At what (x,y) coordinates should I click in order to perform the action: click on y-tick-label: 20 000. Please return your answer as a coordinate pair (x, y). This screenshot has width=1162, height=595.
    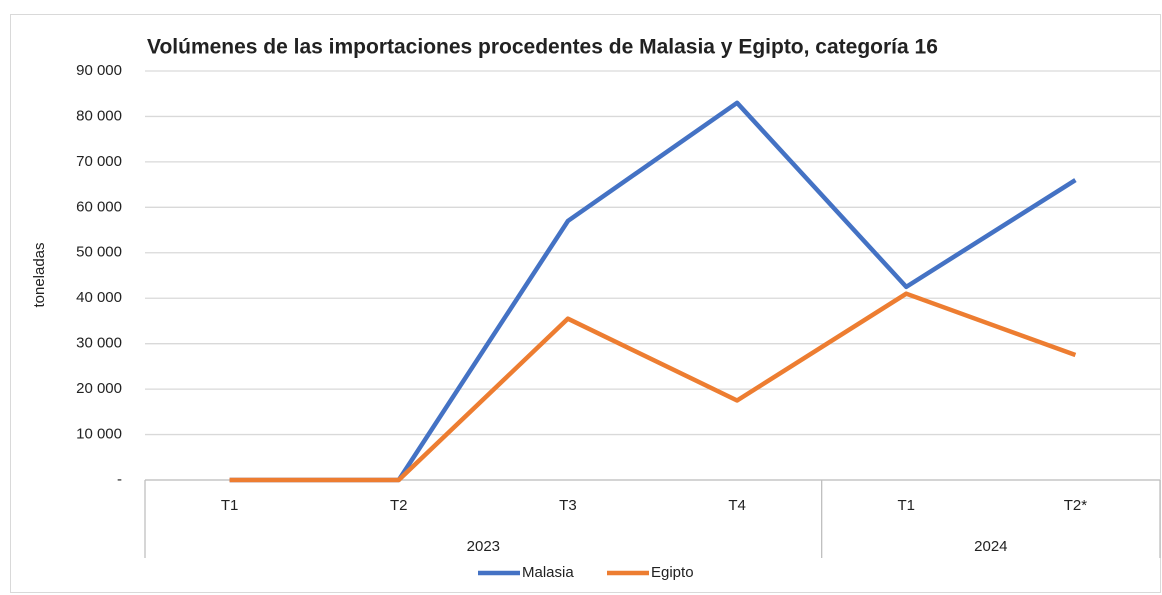
    Looking at the image, I should click on (99, 388).